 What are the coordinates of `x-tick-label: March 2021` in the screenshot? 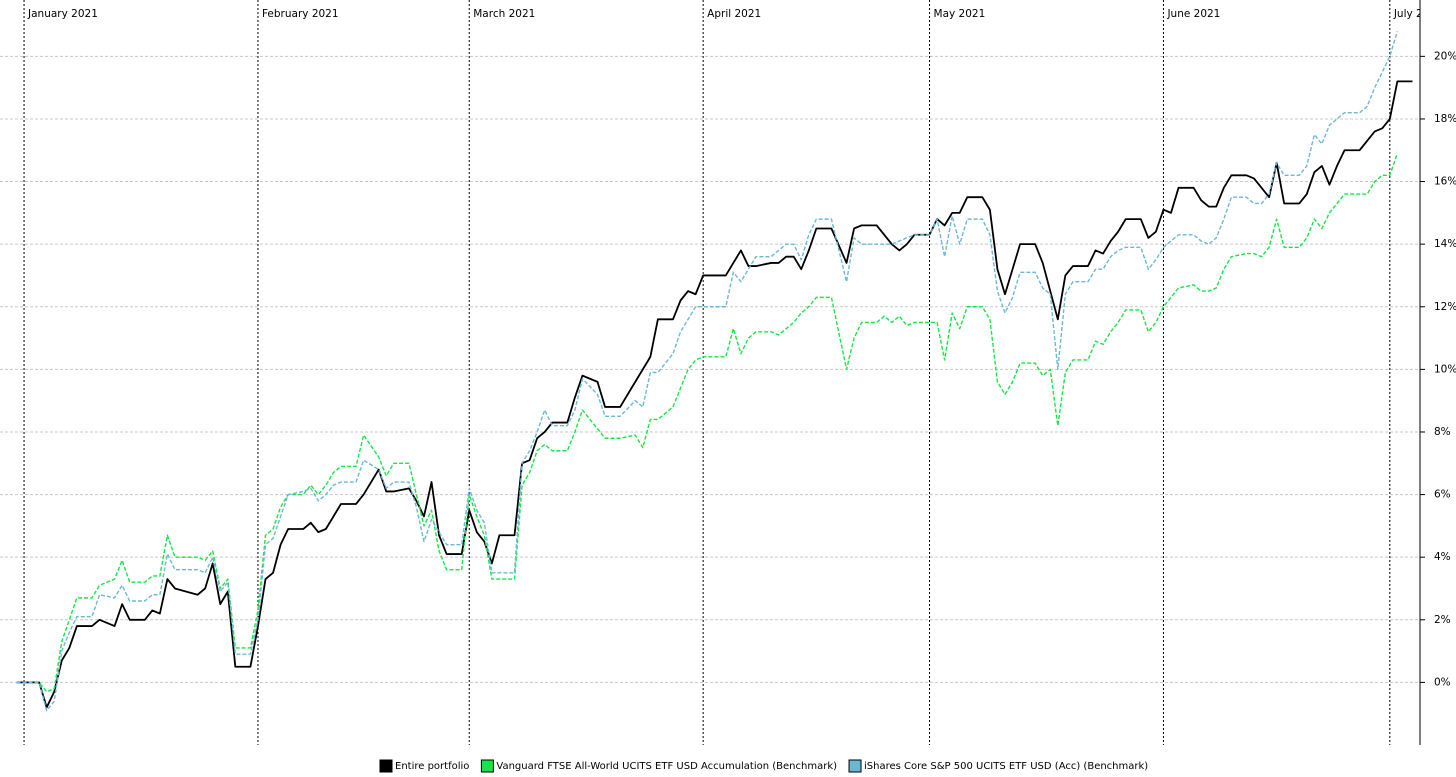 It's located at (504, 14).